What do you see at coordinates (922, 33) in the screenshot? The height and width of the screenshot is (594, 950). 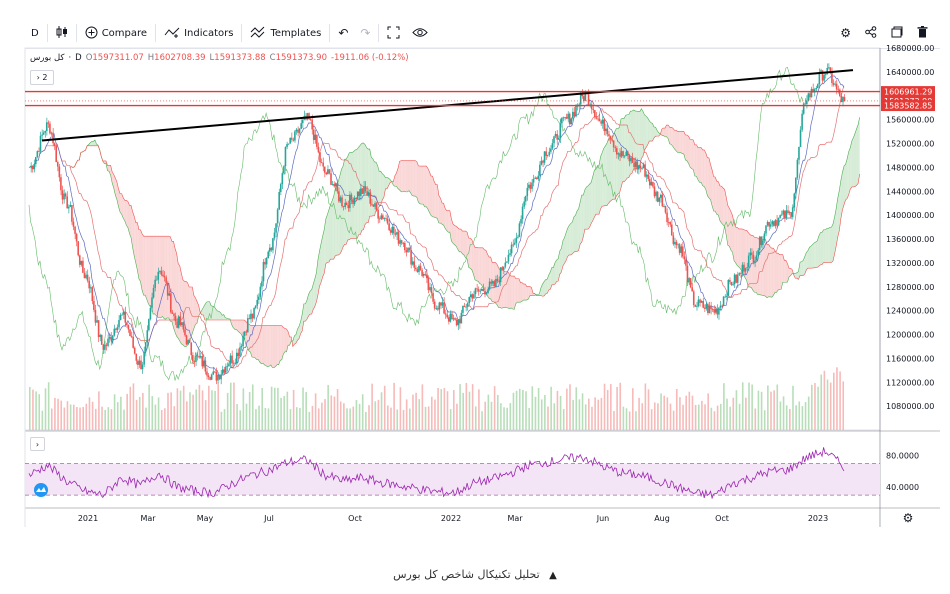 I see `delete-button` at bounding box center [922, 33].